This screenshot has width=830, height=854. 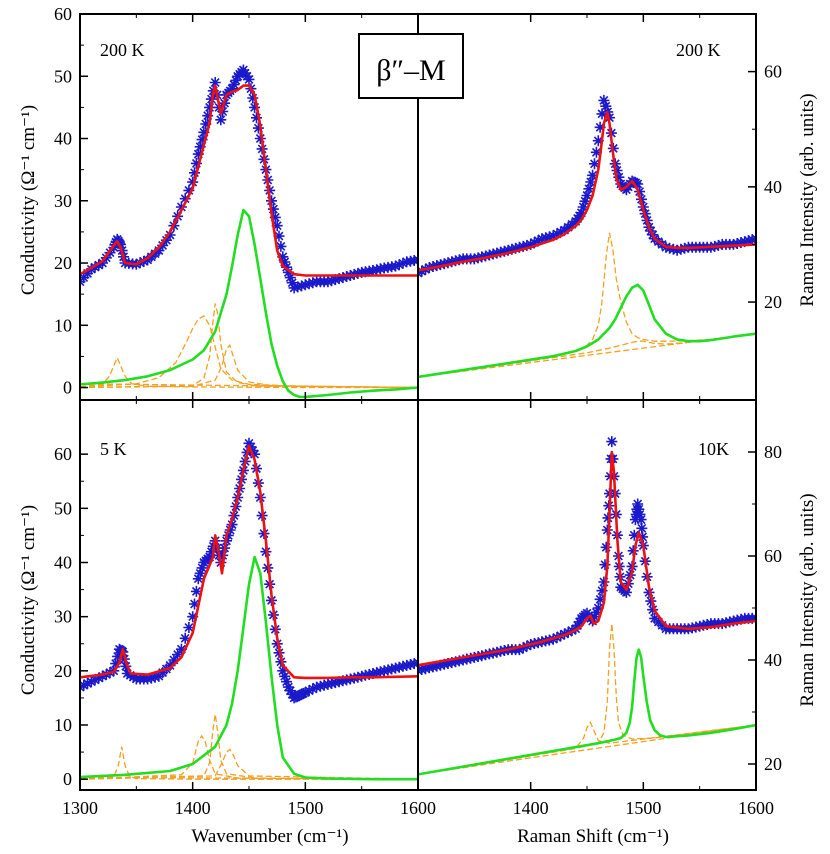 I want to click on series-component-1-top-right, so click(x=587, y=305).